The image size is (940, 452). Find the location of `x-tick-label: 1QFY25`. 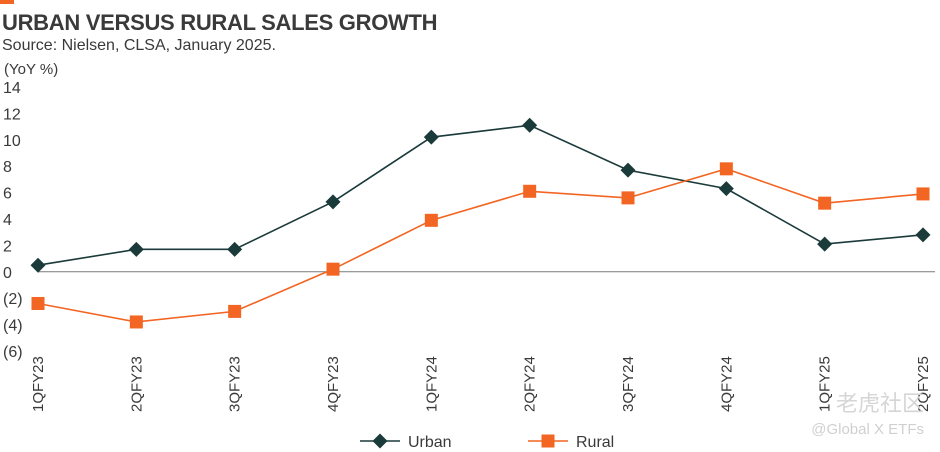

x-tick-label: 1QFY25 is located at coordinates (825, 384).